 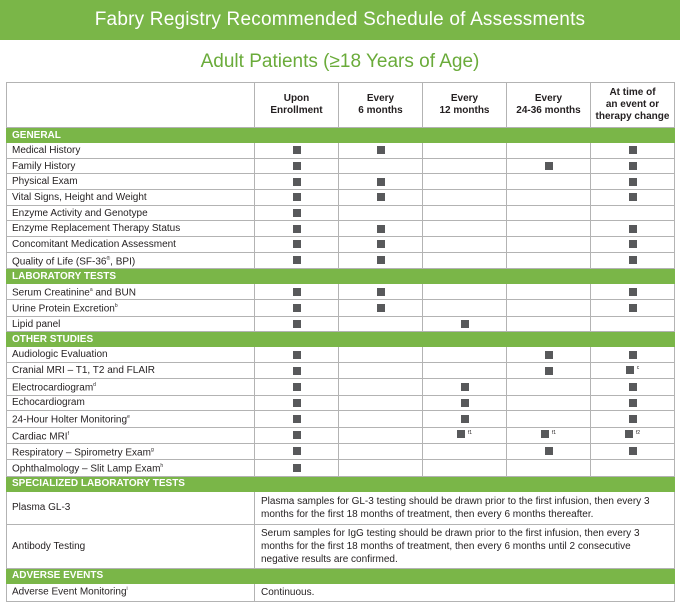 I want to click on assessment-label: Enzyme Replacement Therapy Status, so click(x=130, y=229).